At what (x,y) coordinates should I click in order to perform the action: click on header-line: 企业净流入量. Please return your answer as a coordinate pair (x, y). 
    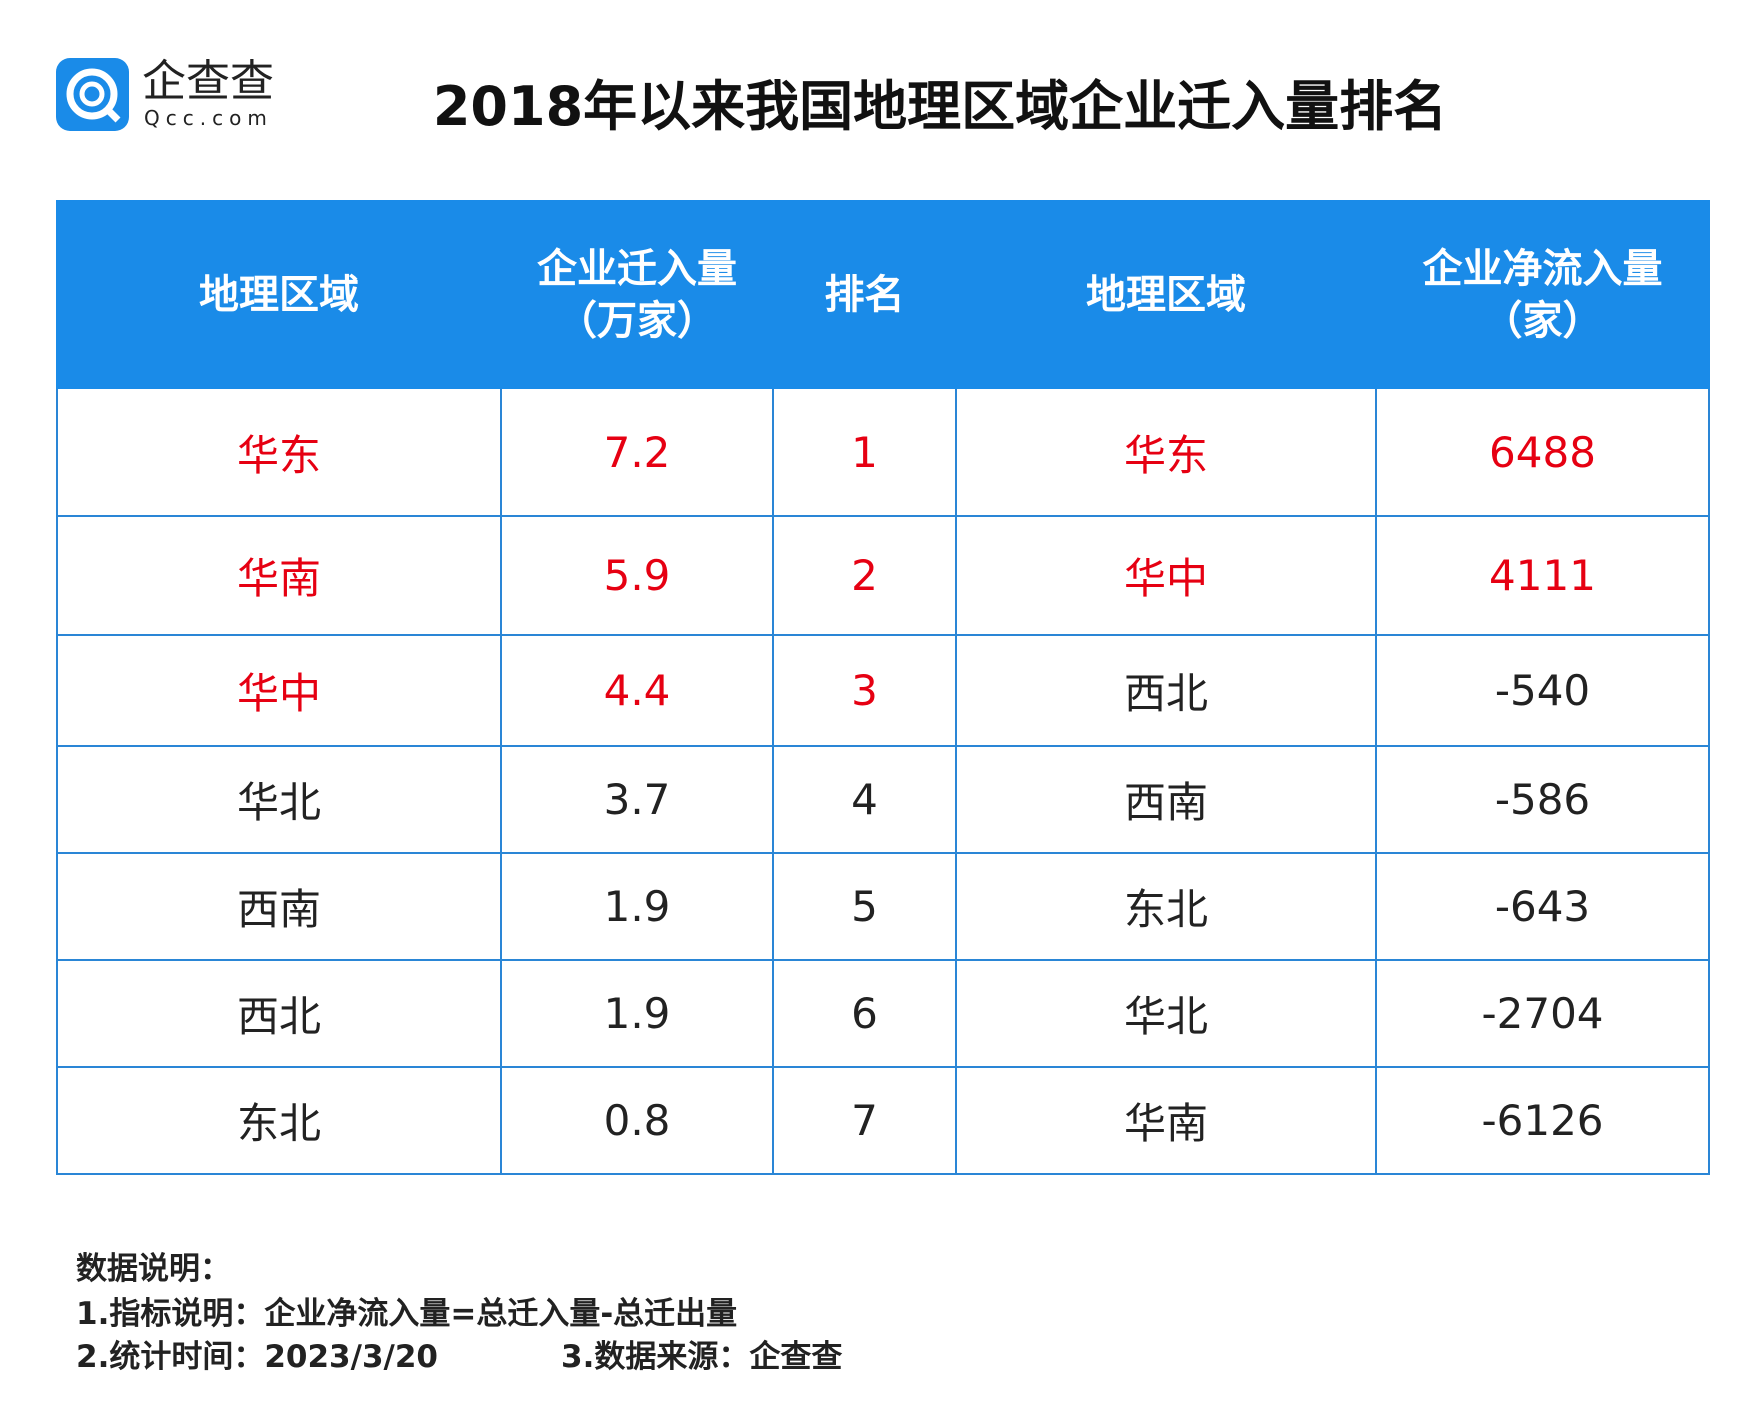
    Looking at the image, I should click on (1542, 268).